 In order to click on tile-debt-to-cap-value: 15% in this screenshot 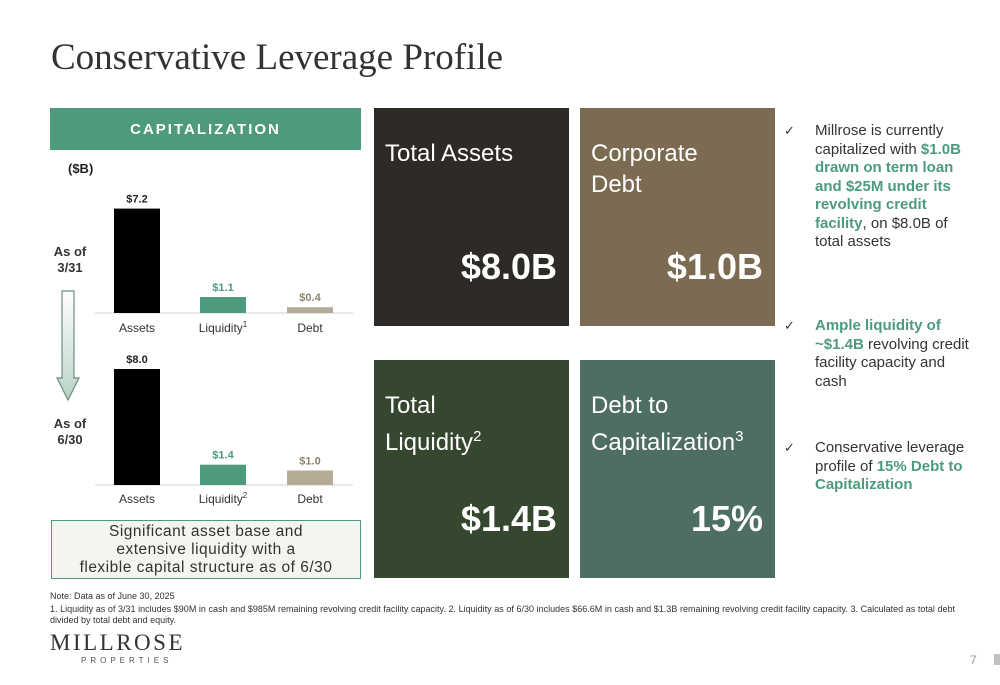, I will do `click(726, 518)`.